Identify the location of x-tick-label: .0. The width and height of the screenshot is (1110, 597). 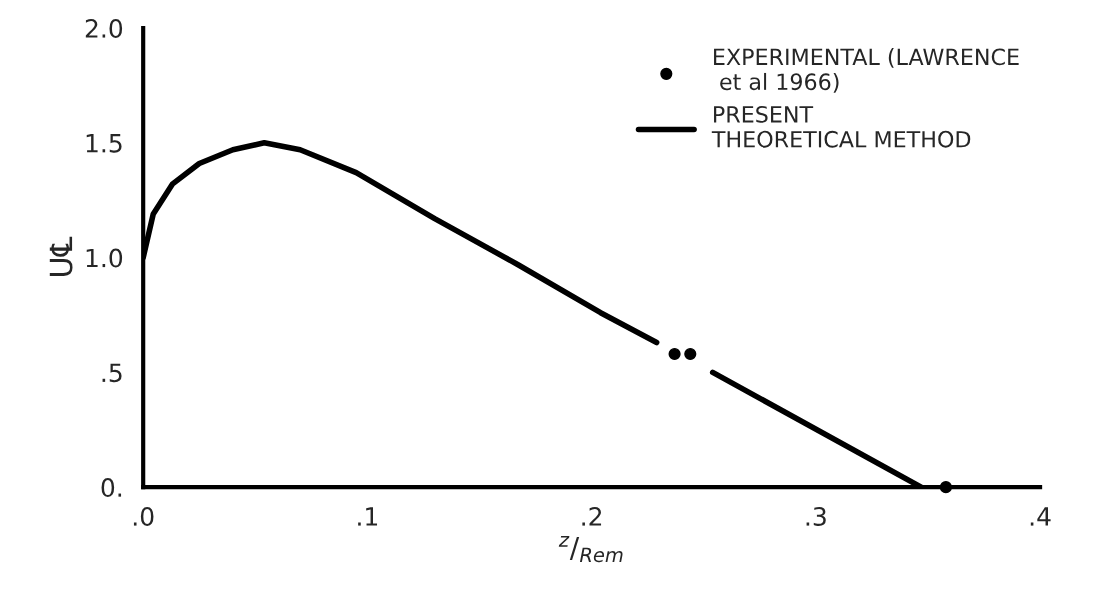
(143, 516).